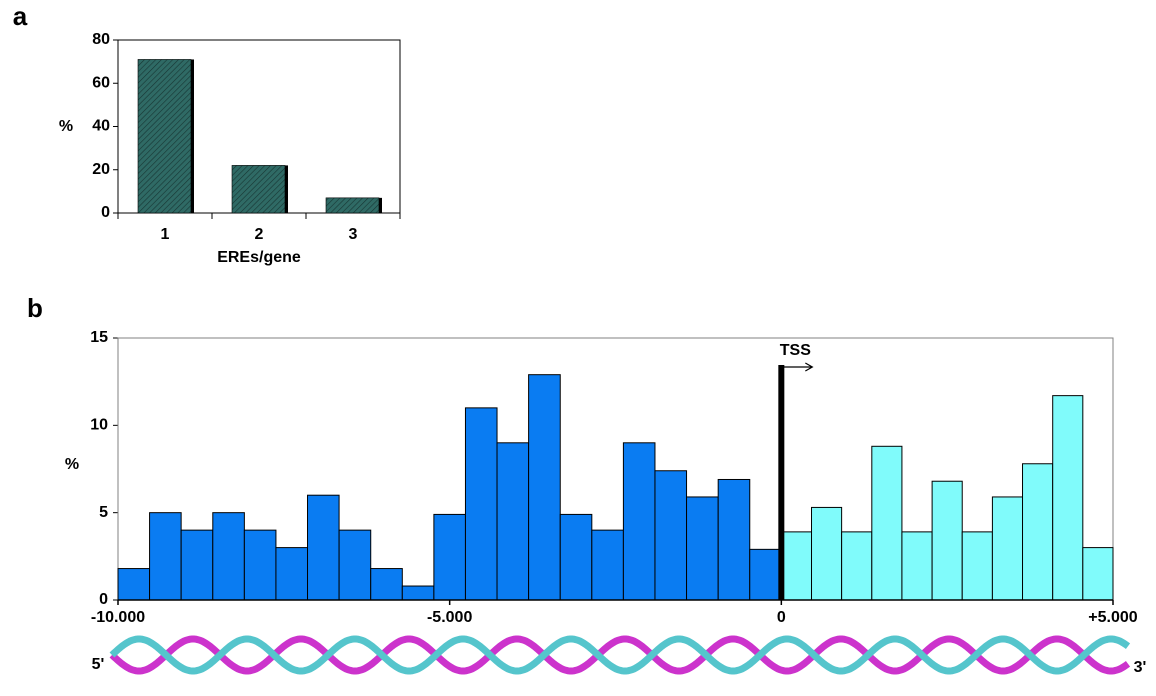 The image size is (1156, 696). I want to click on x-tick-label: 3, so click(353, 234).